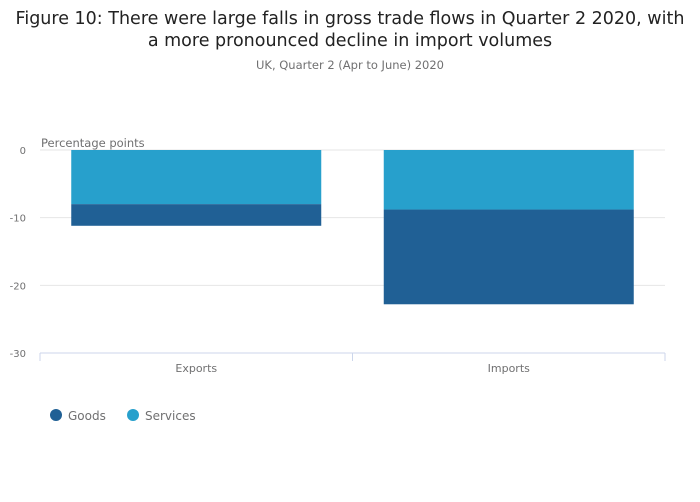 This screenshot has width=700, height=502. Describe the element at coordinates (18, 354) in the screenshot. I see `y-tick-label: -30` at that location.